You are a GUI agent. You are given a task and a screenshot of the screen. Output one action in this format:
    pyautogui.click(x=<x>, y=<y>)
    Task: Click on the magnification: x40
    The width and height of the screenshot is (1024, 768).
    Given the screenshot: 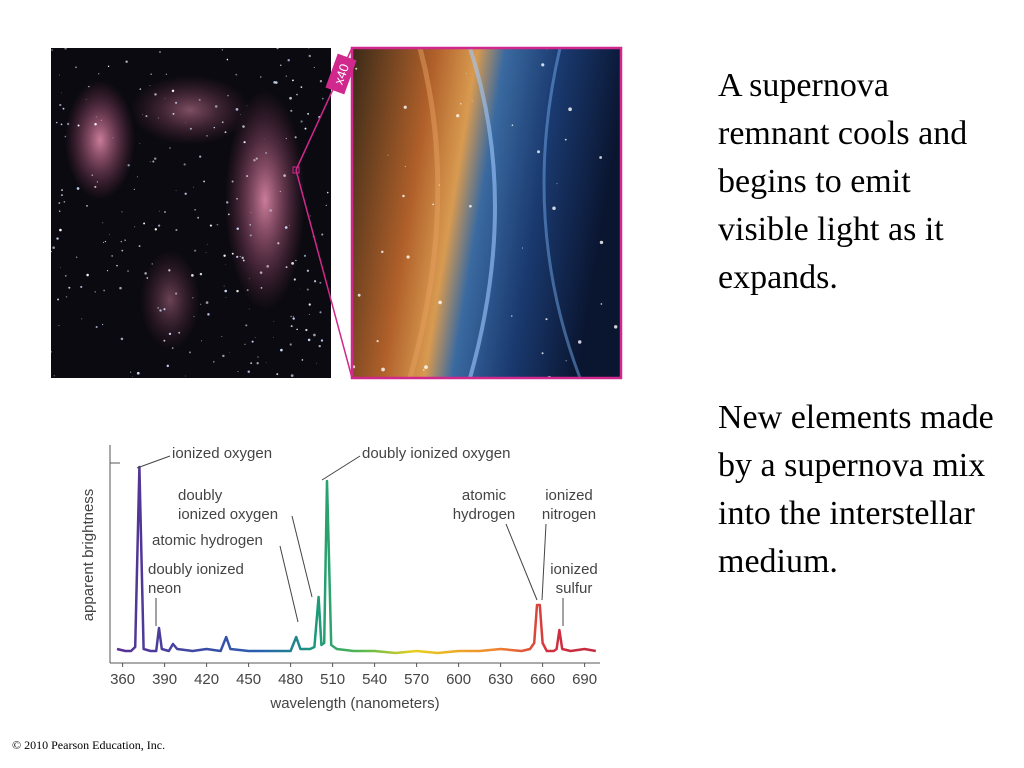 What is the action you would take?
    pyautogui.click(x=341, y=74)
    